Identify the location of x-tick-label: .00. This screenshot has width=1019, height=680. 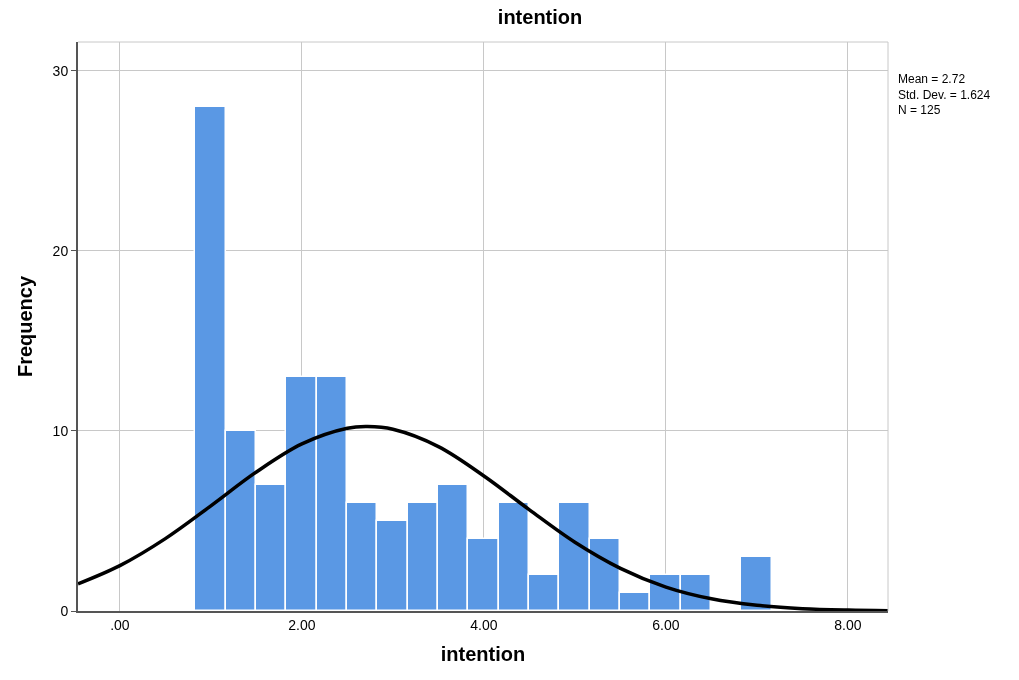
(120, 624).